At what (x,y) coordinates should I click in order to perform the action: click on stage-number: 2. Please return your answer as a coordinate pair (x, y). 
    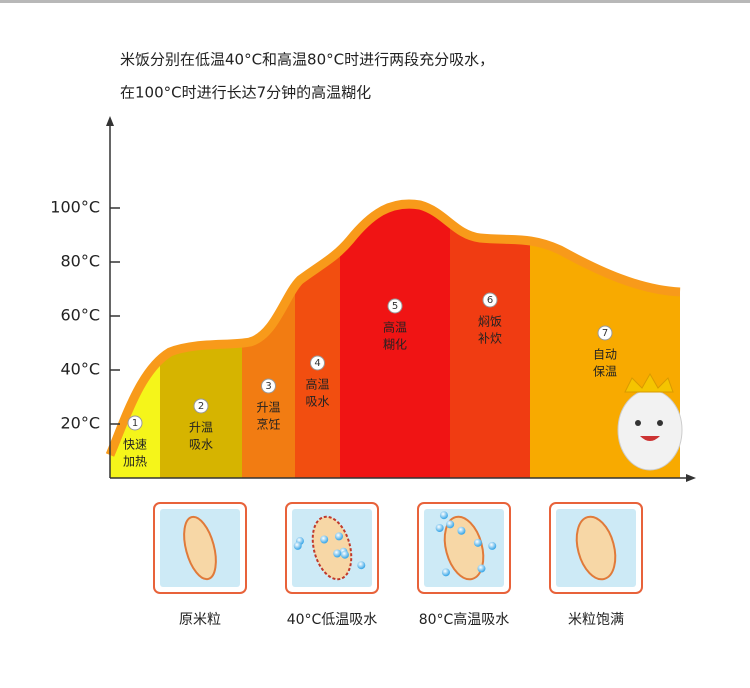
    Looking at the image, I should click on (201, 406).